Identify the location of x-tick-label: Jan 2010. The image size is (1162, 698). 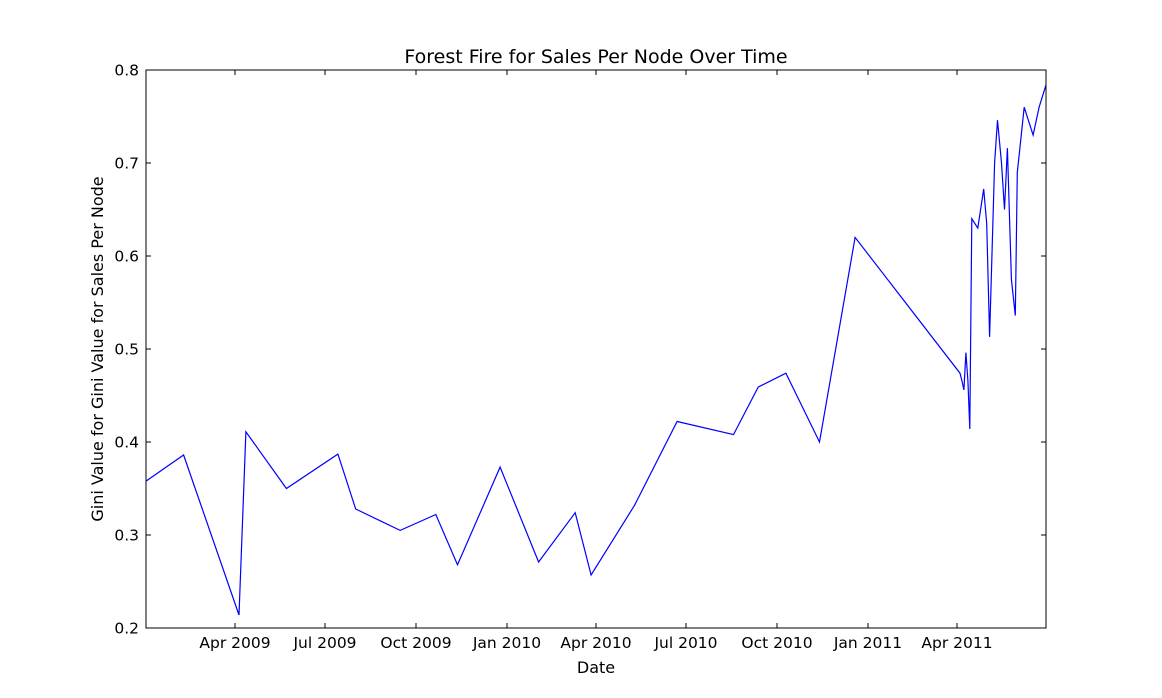
(506, 643).